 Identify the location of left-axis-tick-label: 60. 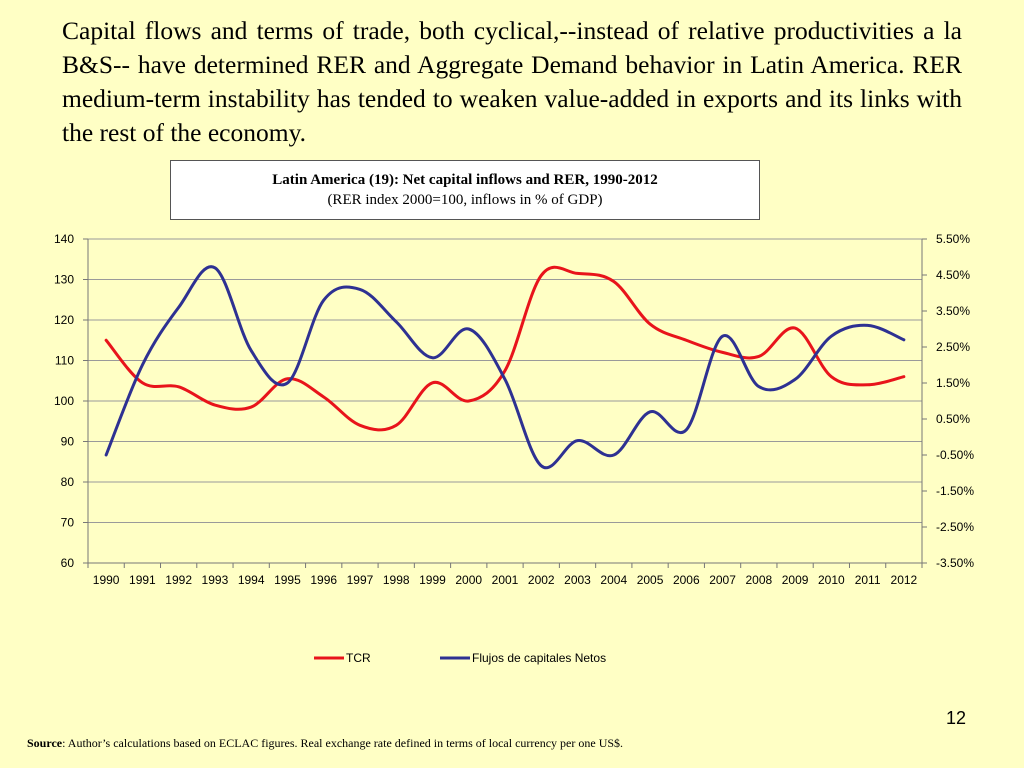
(68, 563).